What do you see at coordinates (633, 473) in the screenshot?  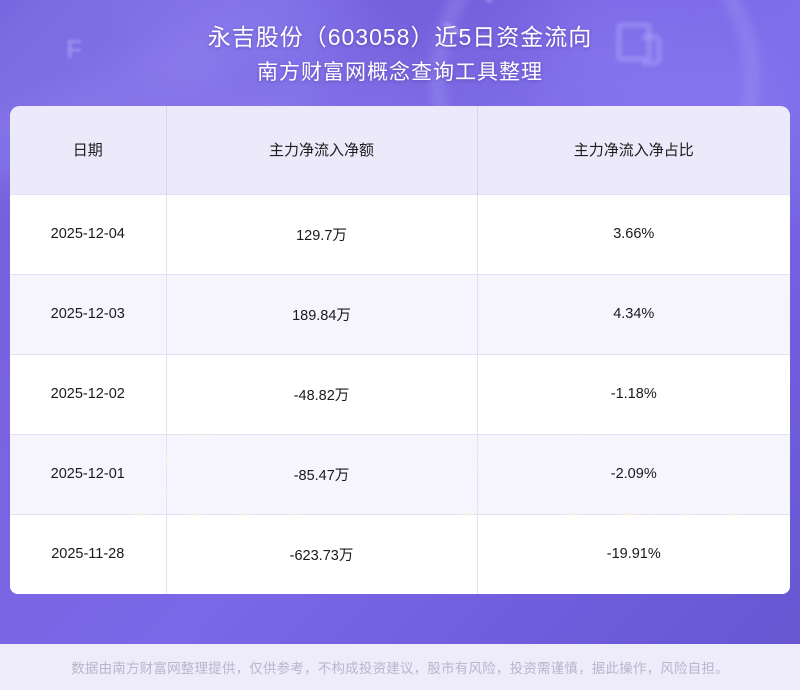 I see `cell-ratio: -2.09%` at bounding box center [633, 473].